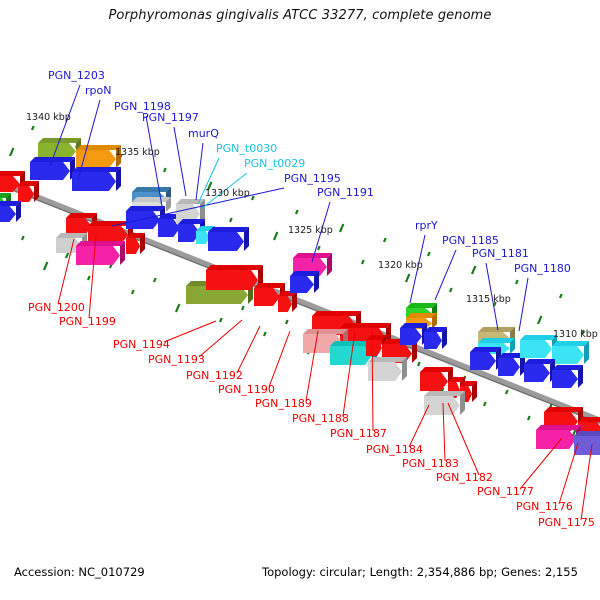 The height and width of the screenshot is (600, 600). What do you see at coordinates (464, 477) in the screenshot?
I see `gene-label: PGN_1182` at bounding box center [464, 477].